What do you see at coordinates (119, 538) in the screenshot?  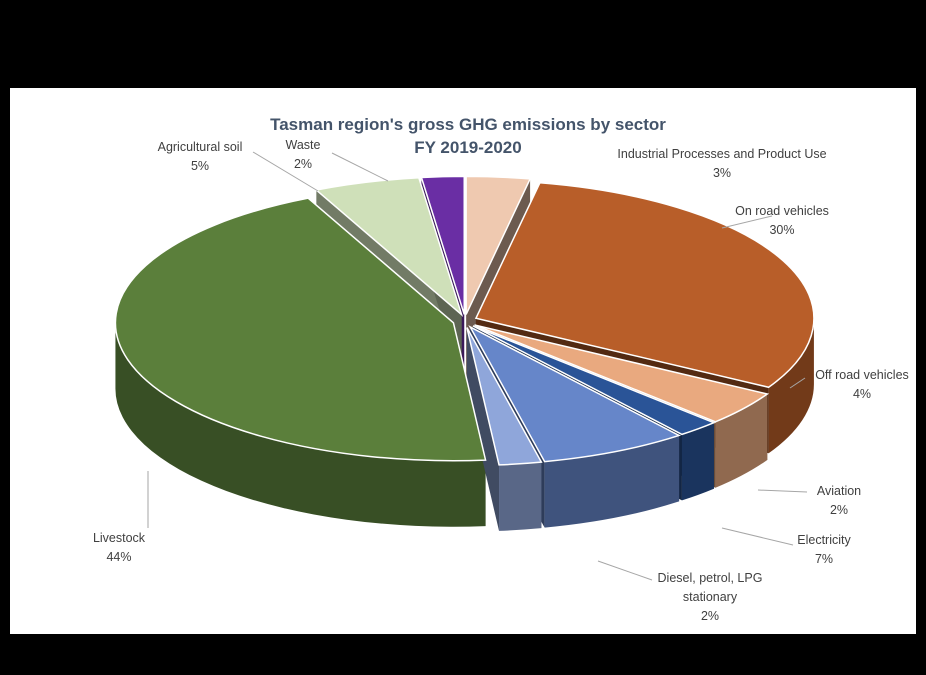 I see `slice-label-livestock: Livestock` at bounding box center [119, 538].